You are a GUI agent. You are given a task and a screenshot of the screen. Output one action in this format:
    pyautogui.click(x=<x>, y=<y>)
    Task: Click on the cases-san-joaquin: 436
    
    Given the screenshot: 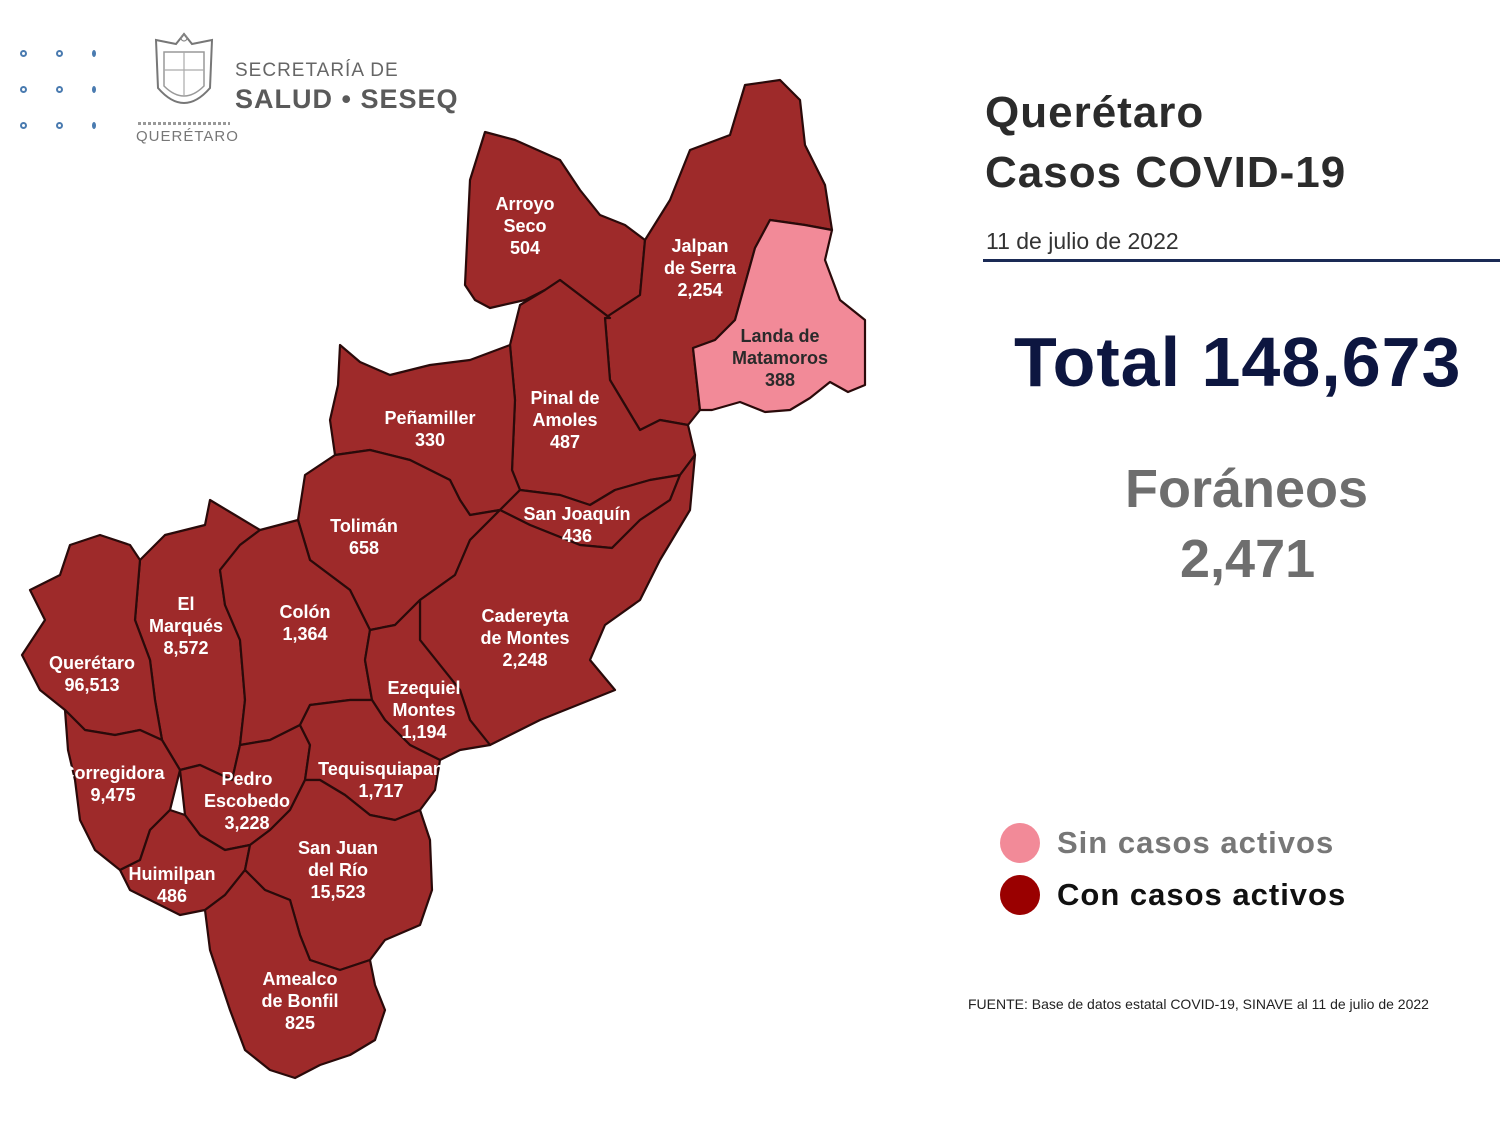 What is the action you would take?
    pyautogui.click(x=577, y=536)
    